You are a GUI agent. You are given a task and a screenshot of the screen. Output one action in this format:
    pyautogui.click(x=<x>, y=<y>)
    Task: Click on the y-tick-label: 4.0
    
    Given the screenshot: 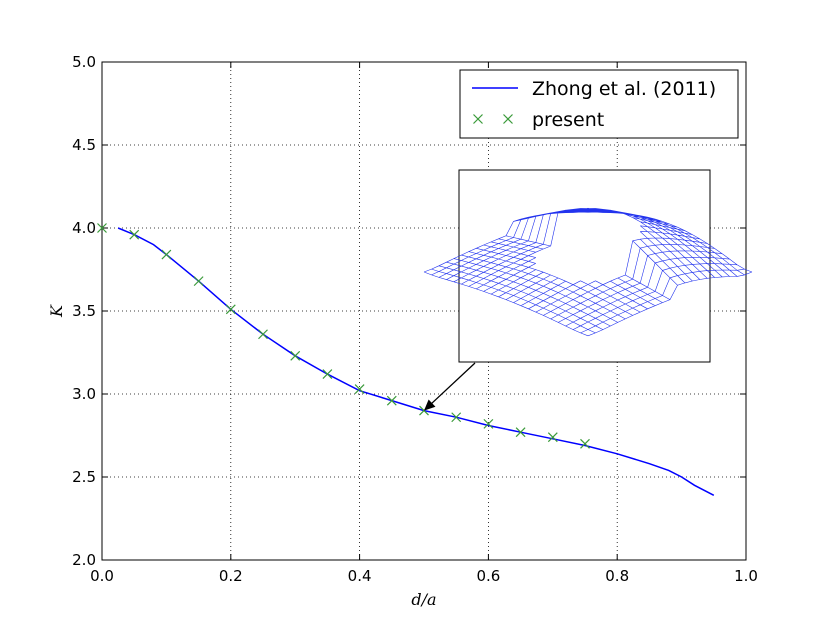 What is the action you would take?
    pyautogui.click(x=84, y=228)
    